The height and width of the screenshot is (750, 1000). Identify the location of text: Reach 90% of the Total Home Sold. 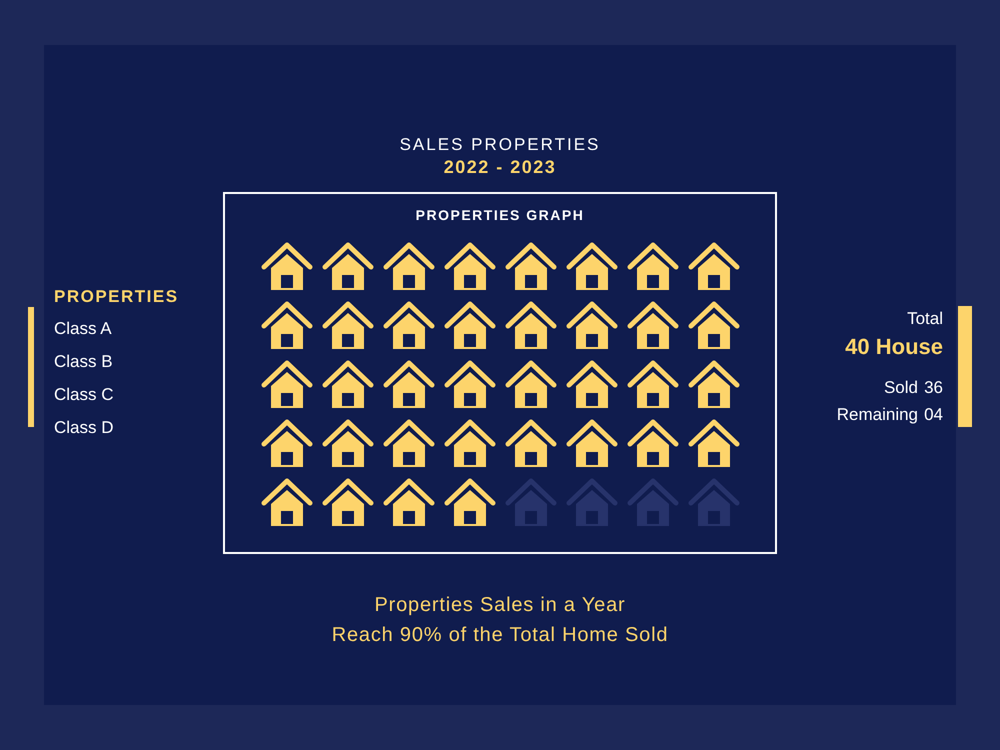
(500, 635).